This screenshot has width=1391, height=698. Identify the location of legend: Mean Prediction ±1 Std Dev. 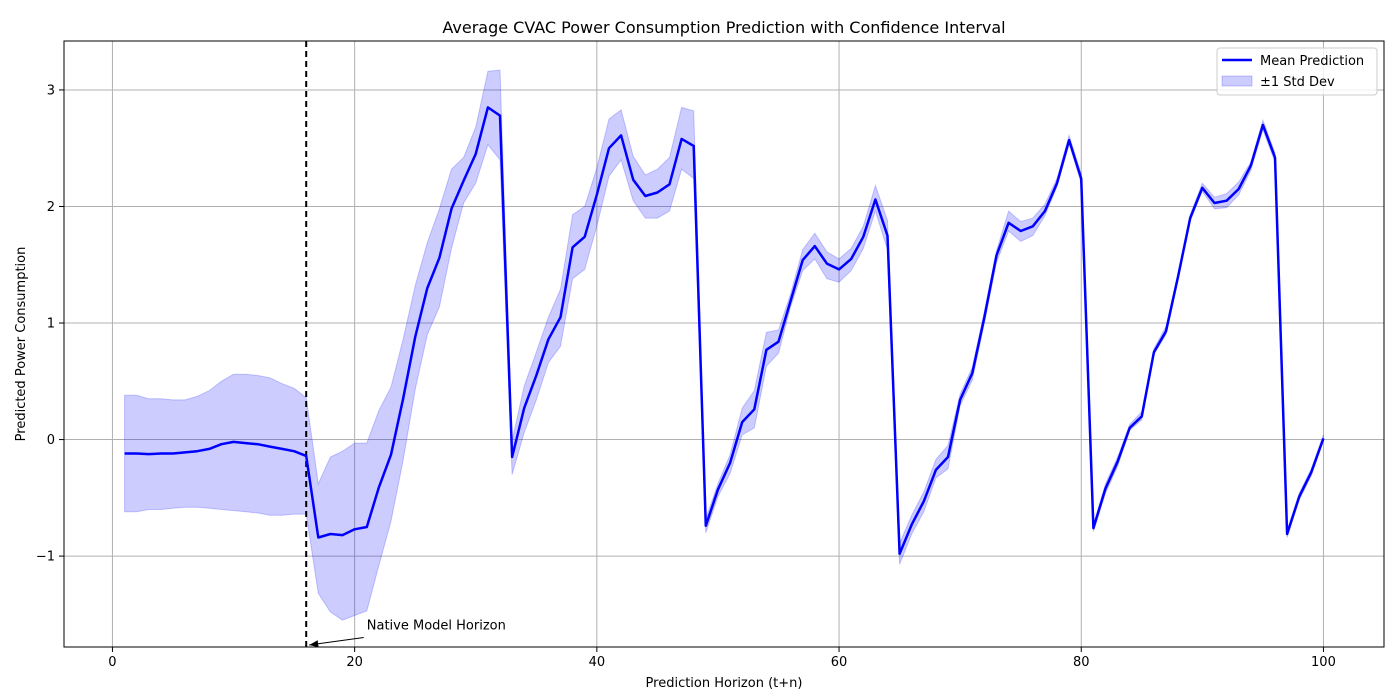
(1297, 71).